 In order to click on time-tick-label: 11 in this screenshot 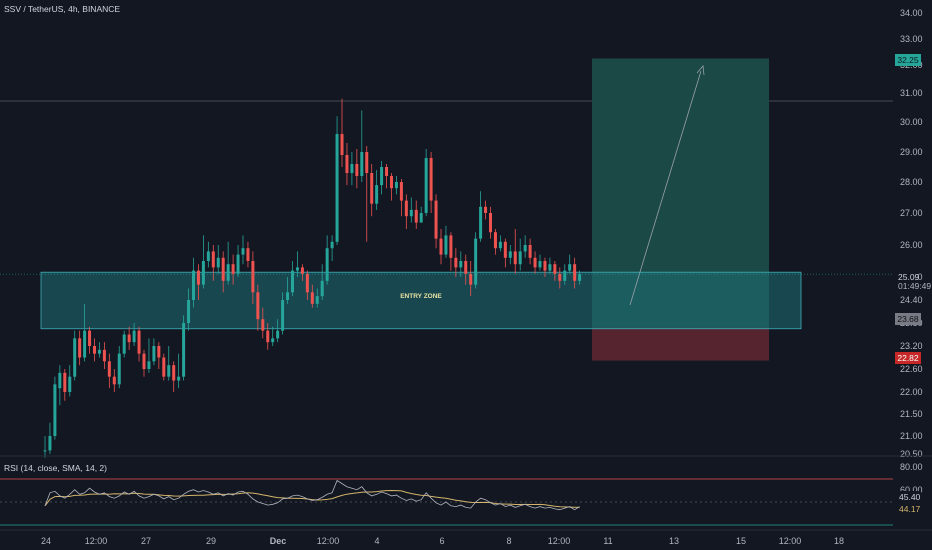, I will do `click(607, 541)`.